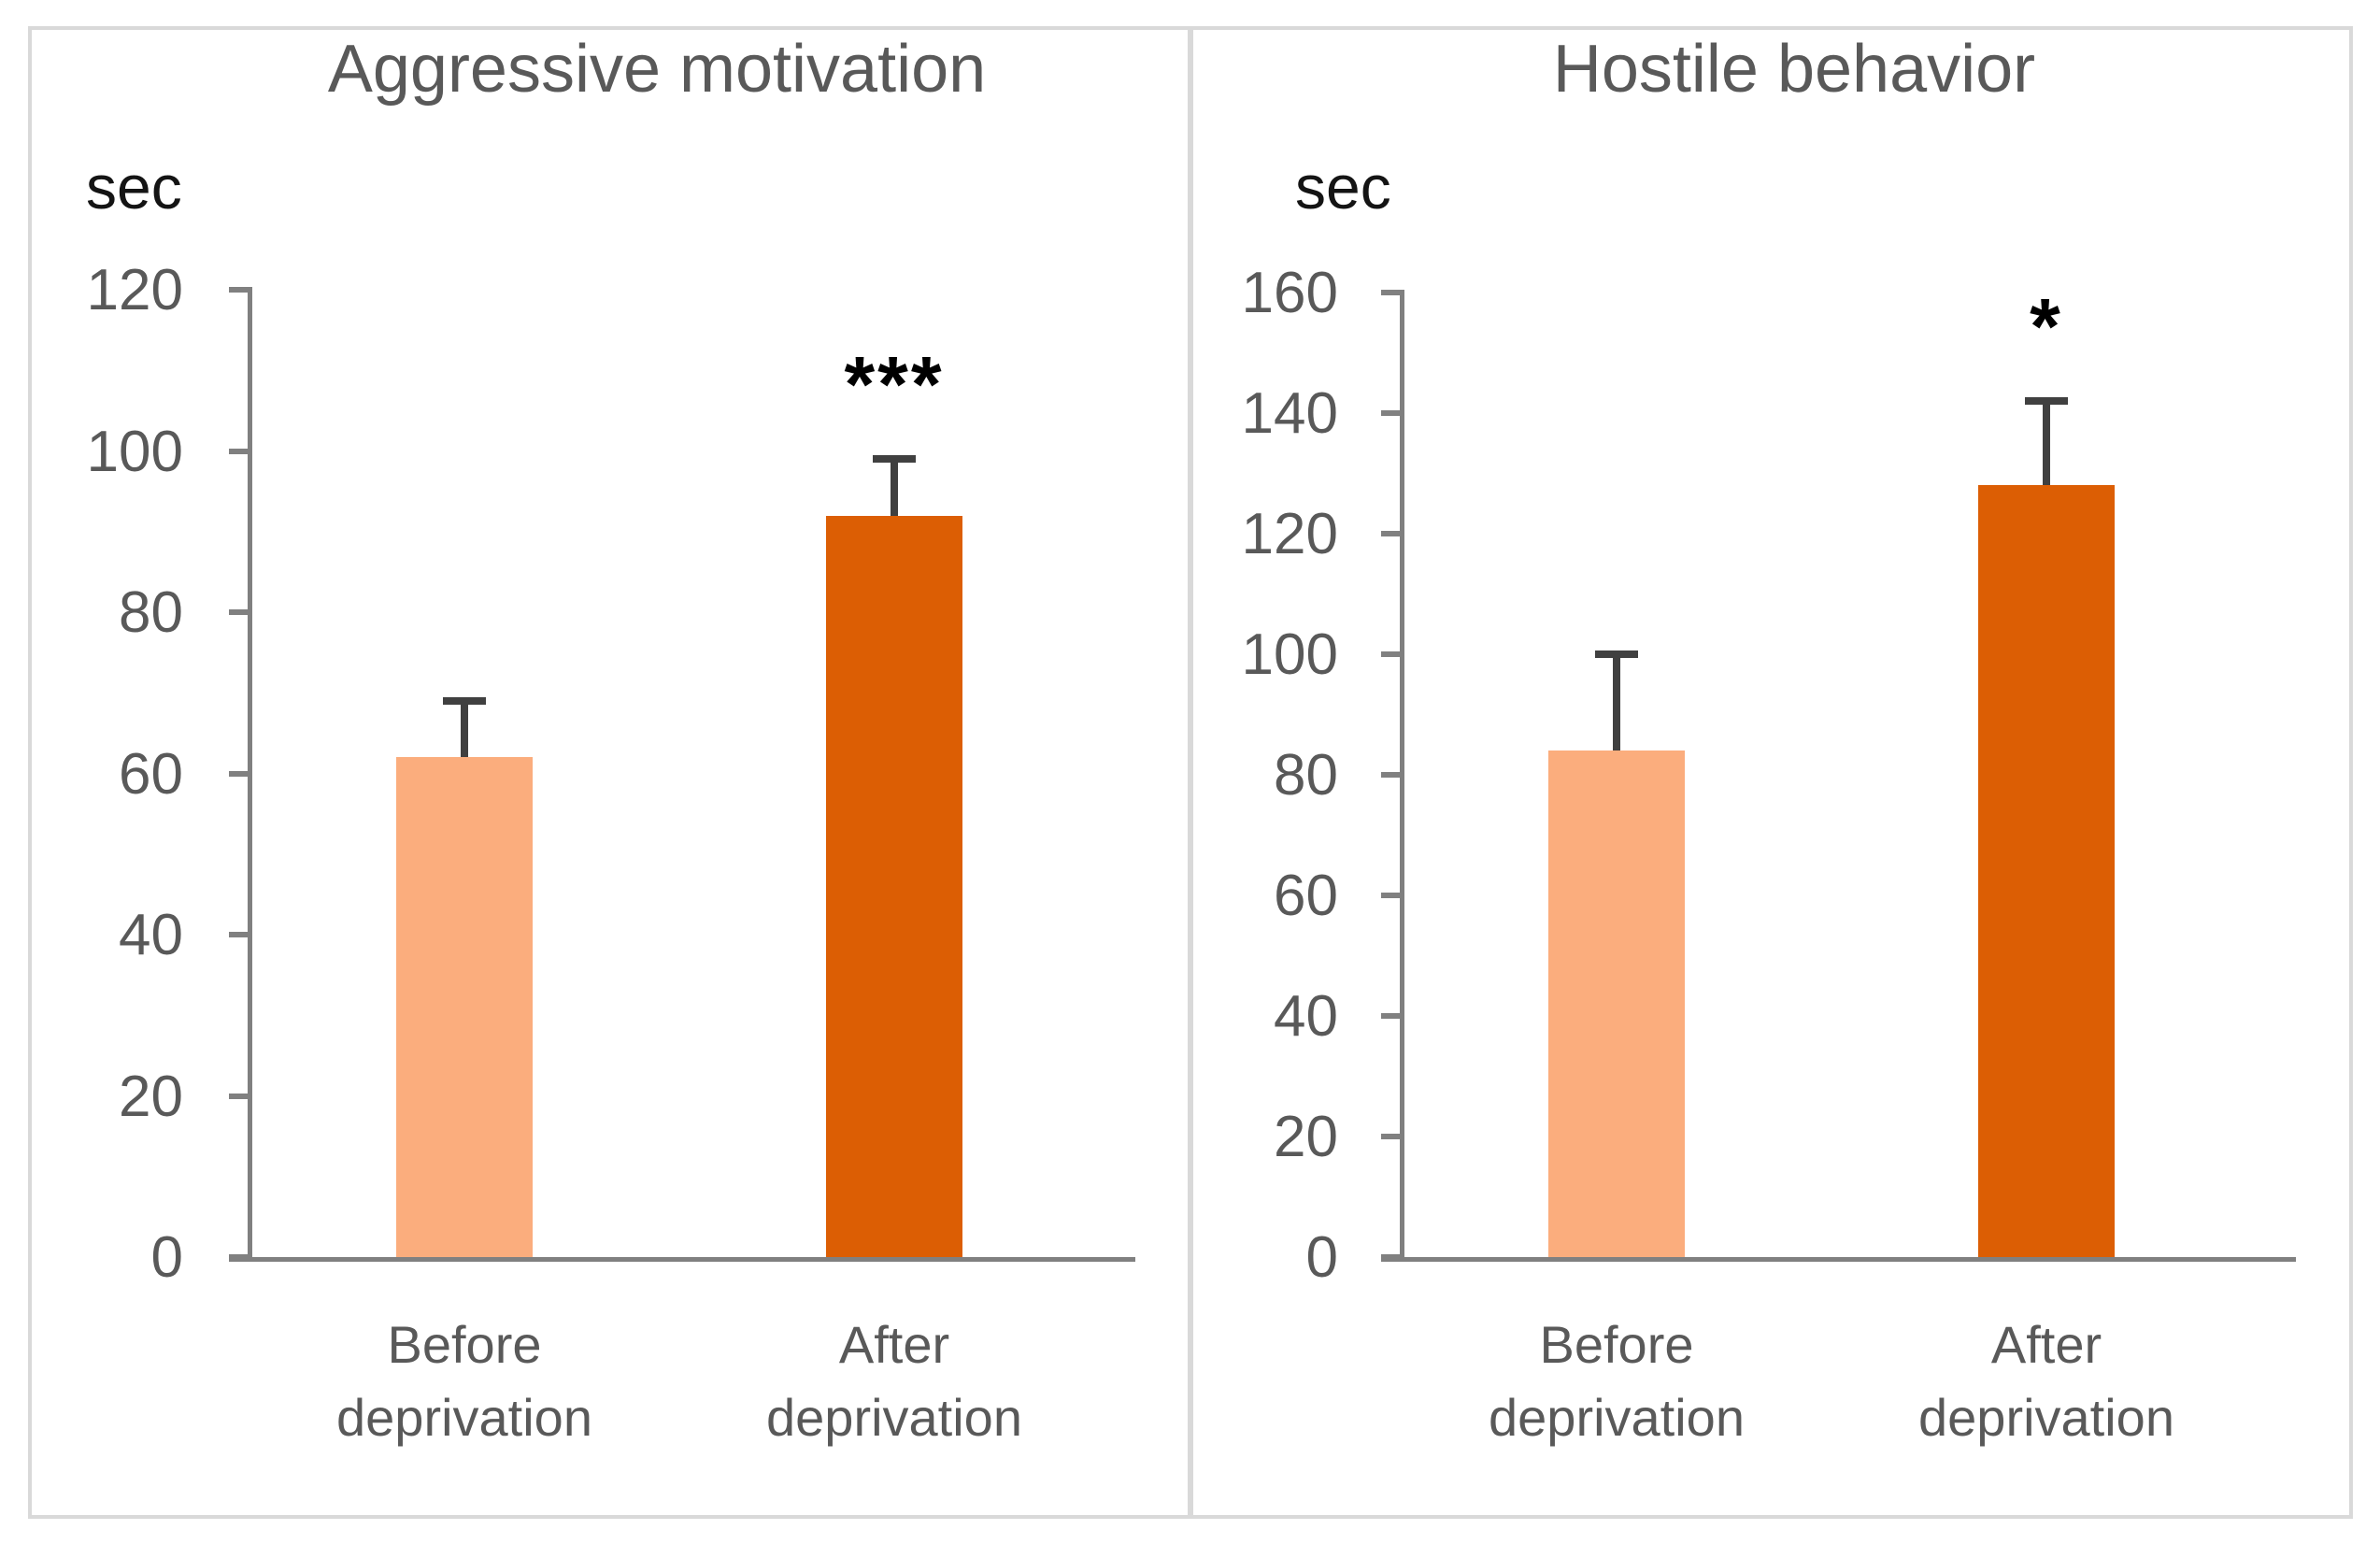 This screenshot has width=2380, height=1544. Describe the element at coordinates (657, 69) in the screenshot. I see `chart-title: Aggressive motivation` at that location.